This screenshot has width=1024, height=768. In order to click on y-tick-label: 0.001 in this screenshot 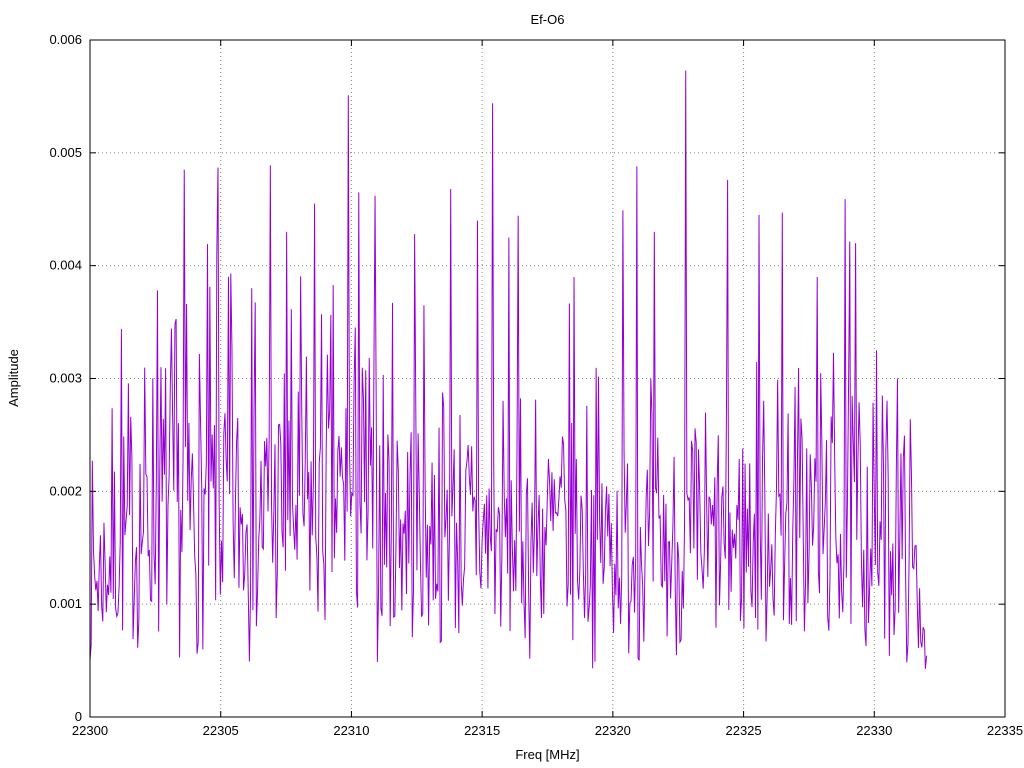, I will do `click(65, 603)`.